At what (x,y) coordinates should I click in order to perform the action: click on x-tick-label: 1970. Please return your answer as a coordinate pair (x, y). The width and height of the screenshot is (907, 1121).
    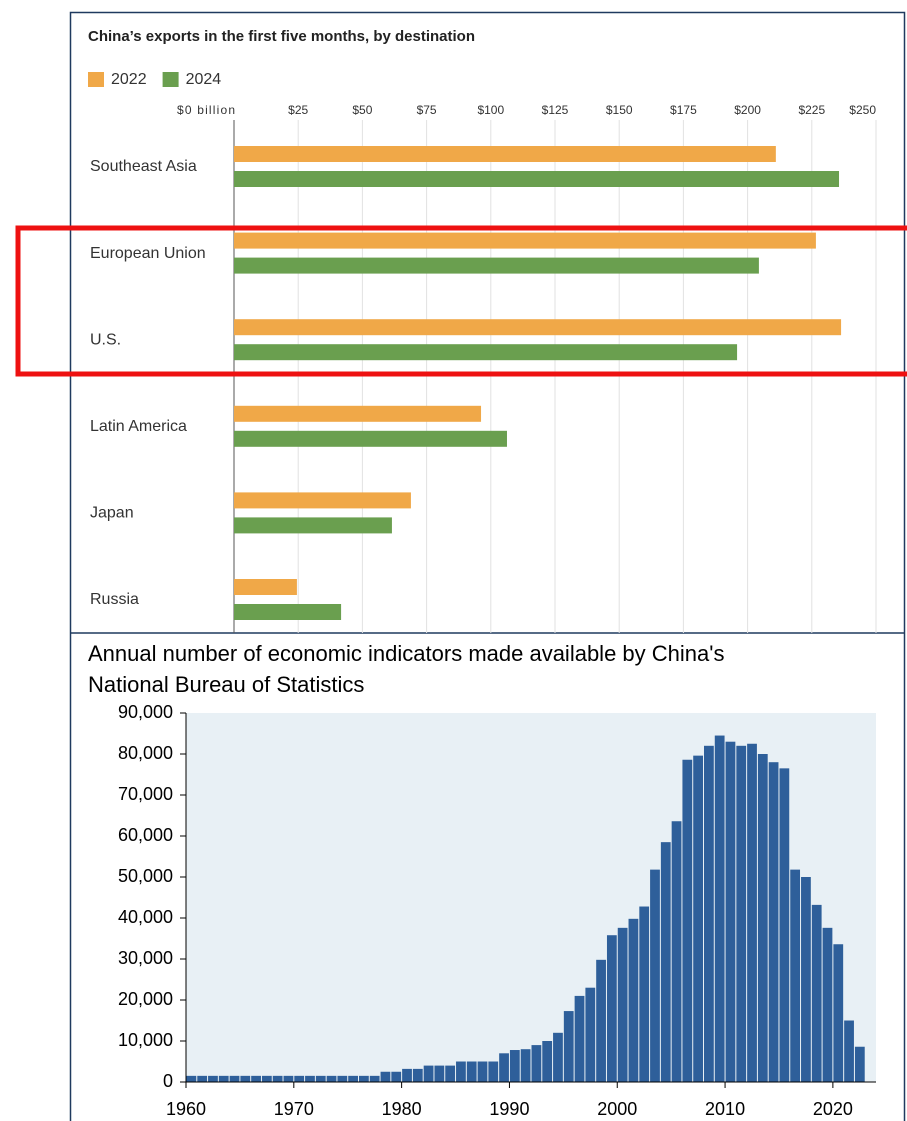
    Looking at the image, I should click on (294, 1109).